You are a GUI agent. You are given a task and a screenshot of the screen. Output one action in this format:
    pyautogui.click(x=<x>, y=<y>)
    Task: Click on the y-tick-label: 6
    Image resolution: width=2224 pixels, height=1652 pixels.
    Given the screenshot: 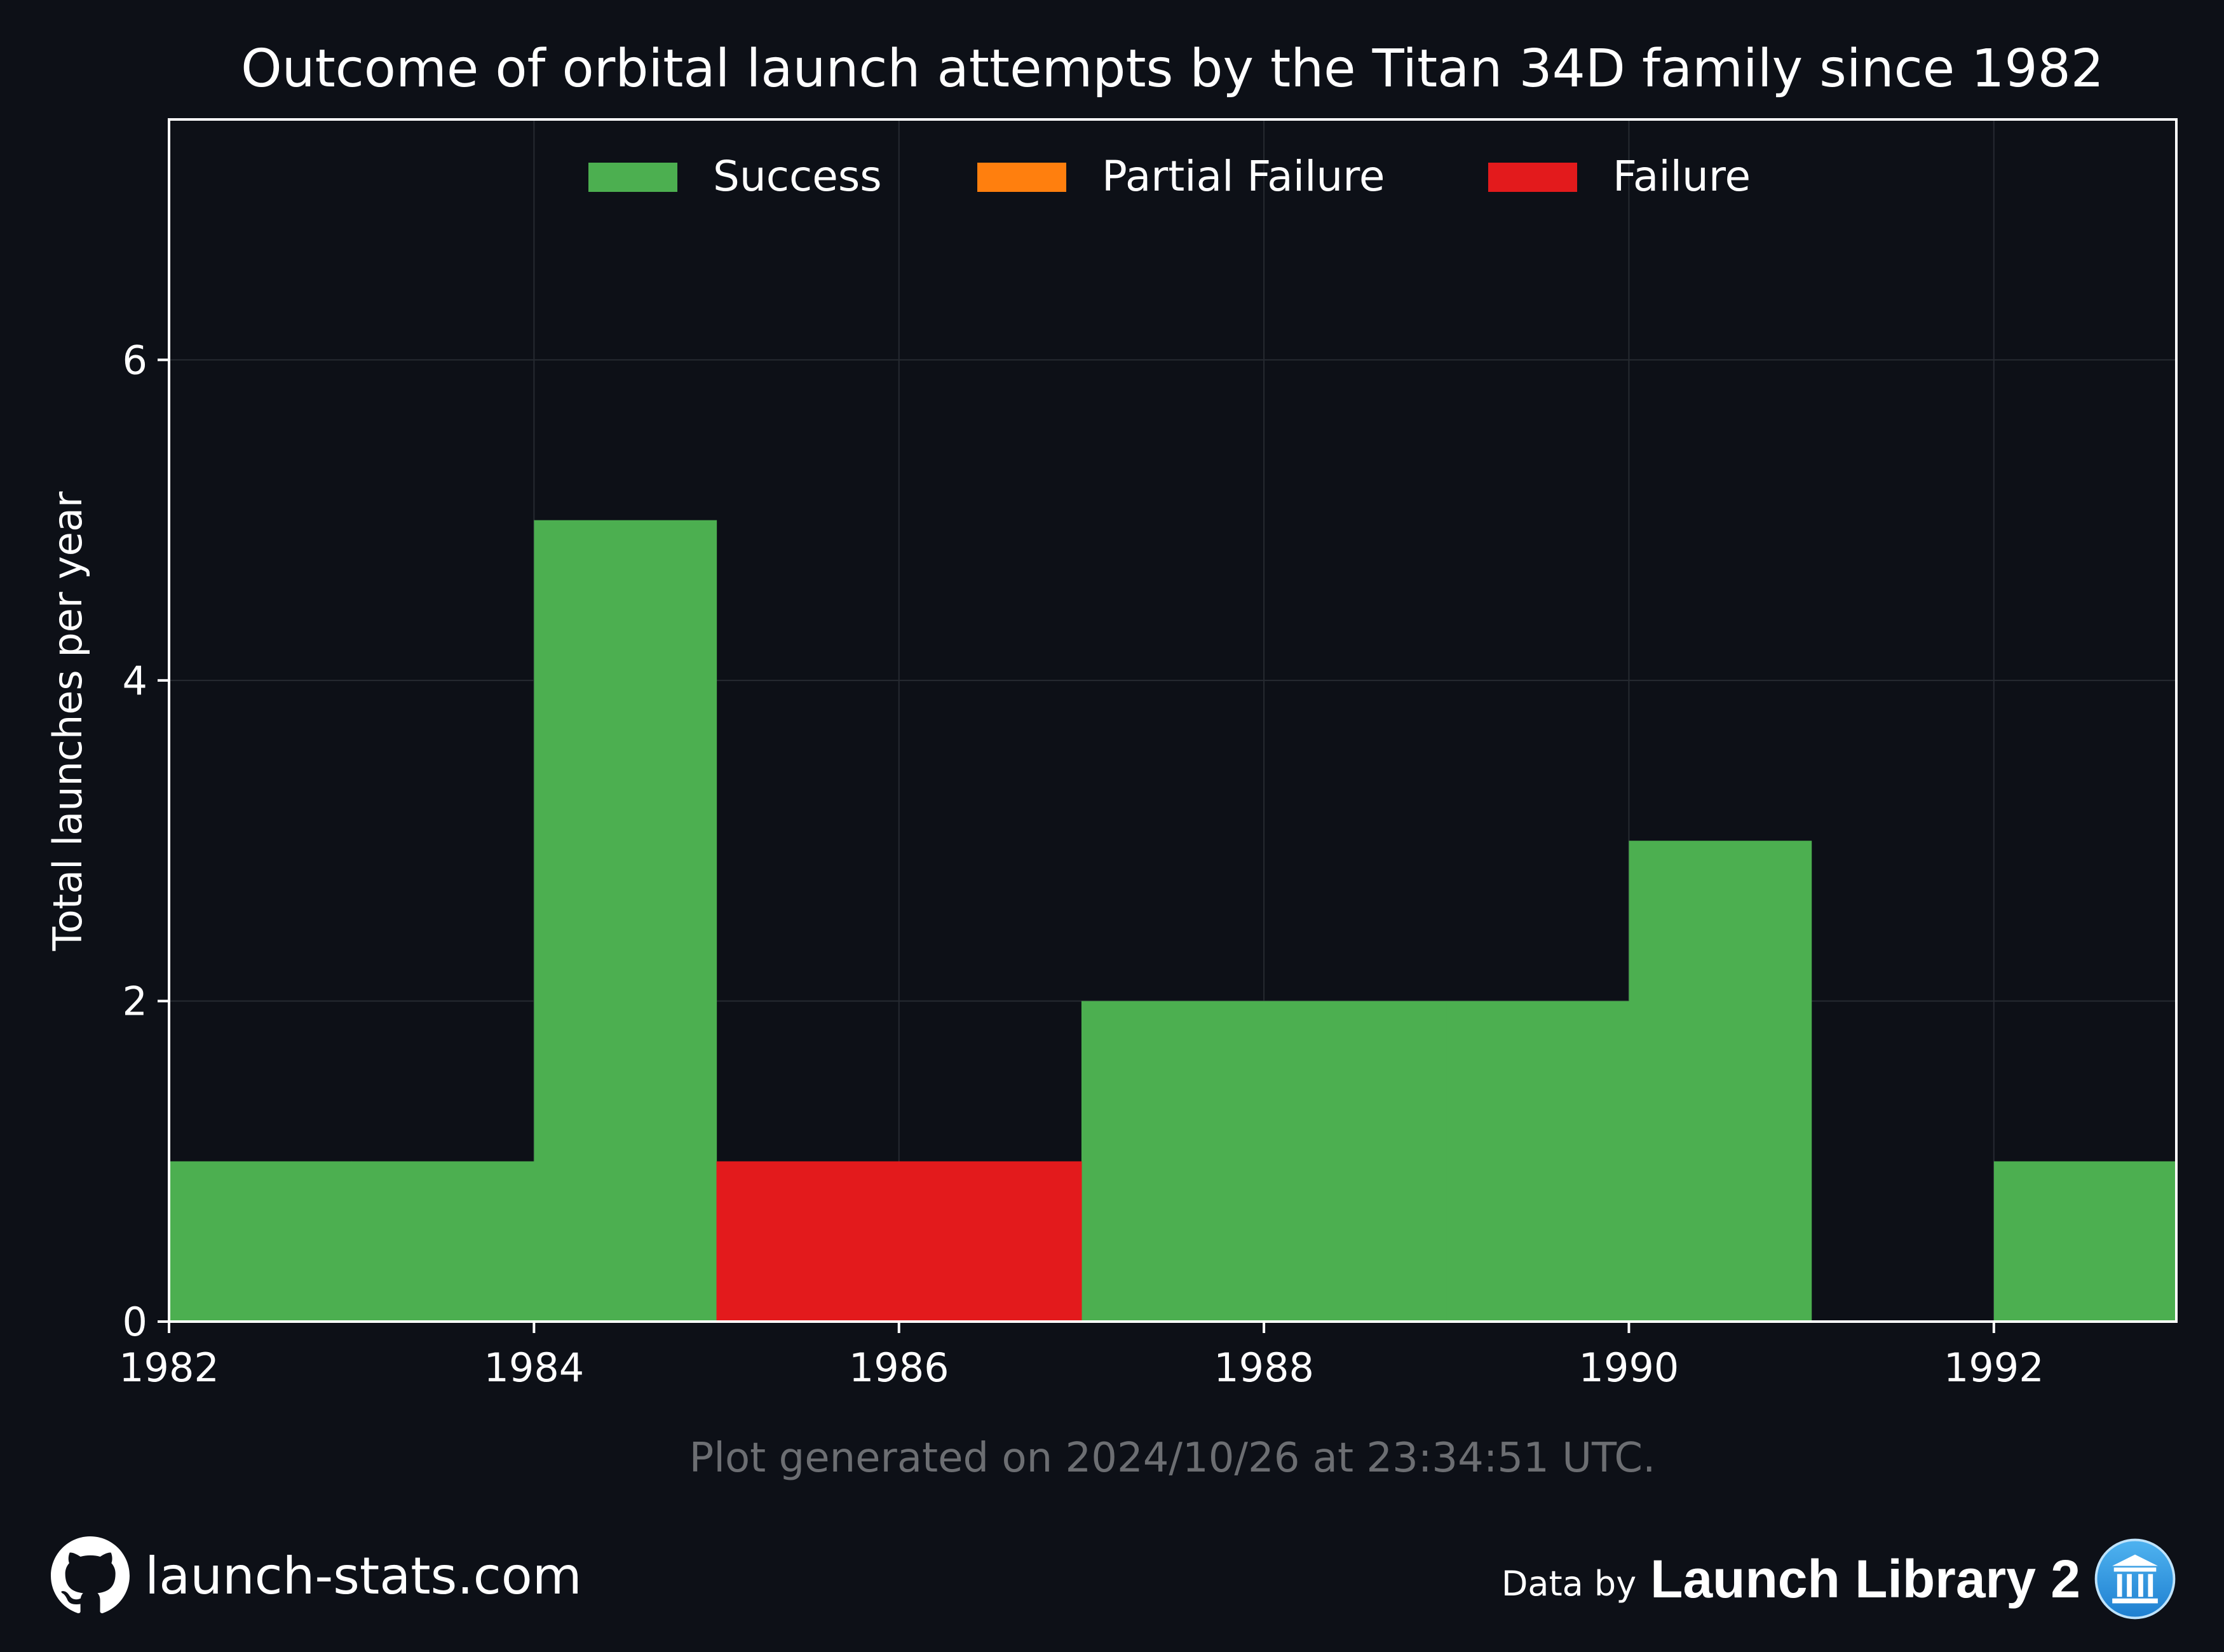 What is the action you would take?
    pyautogui.click(x=135, y=360)
    